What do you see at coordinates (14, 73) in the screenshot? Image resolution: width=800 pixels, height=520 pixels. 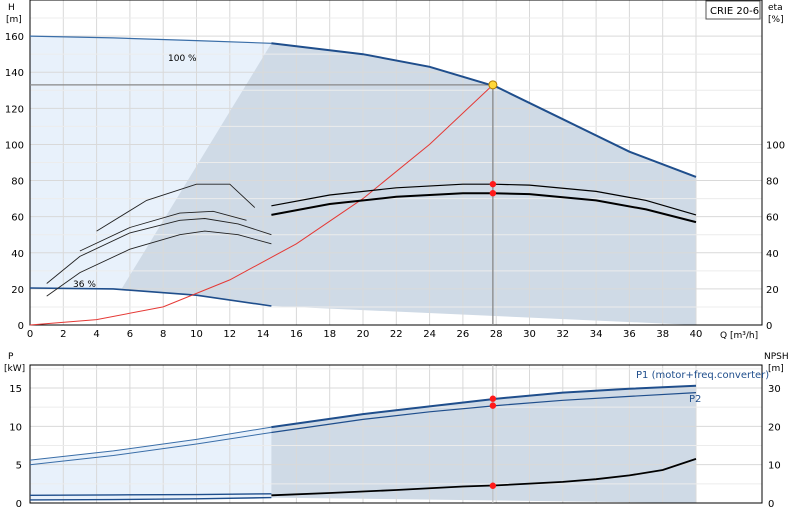 I see `head-tick-label: 140` at bounding box center [14, 73].